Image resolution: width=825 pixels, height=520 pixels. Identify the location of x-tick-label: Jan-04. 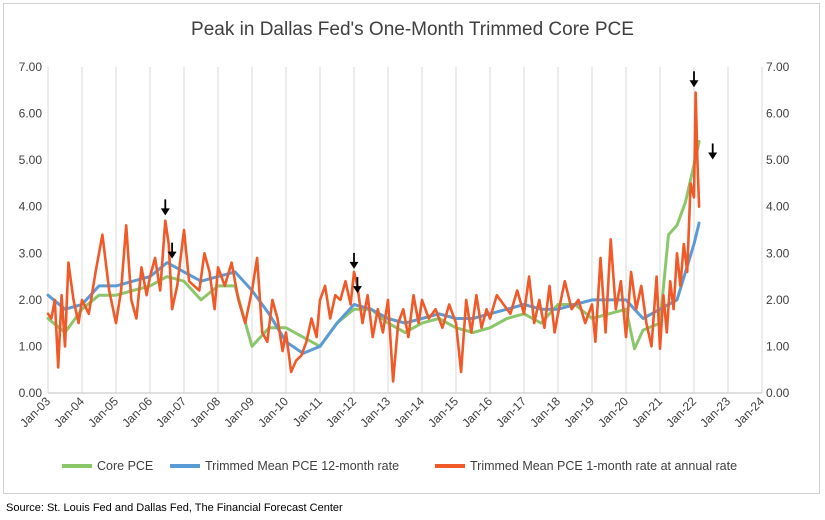
(69, 412).